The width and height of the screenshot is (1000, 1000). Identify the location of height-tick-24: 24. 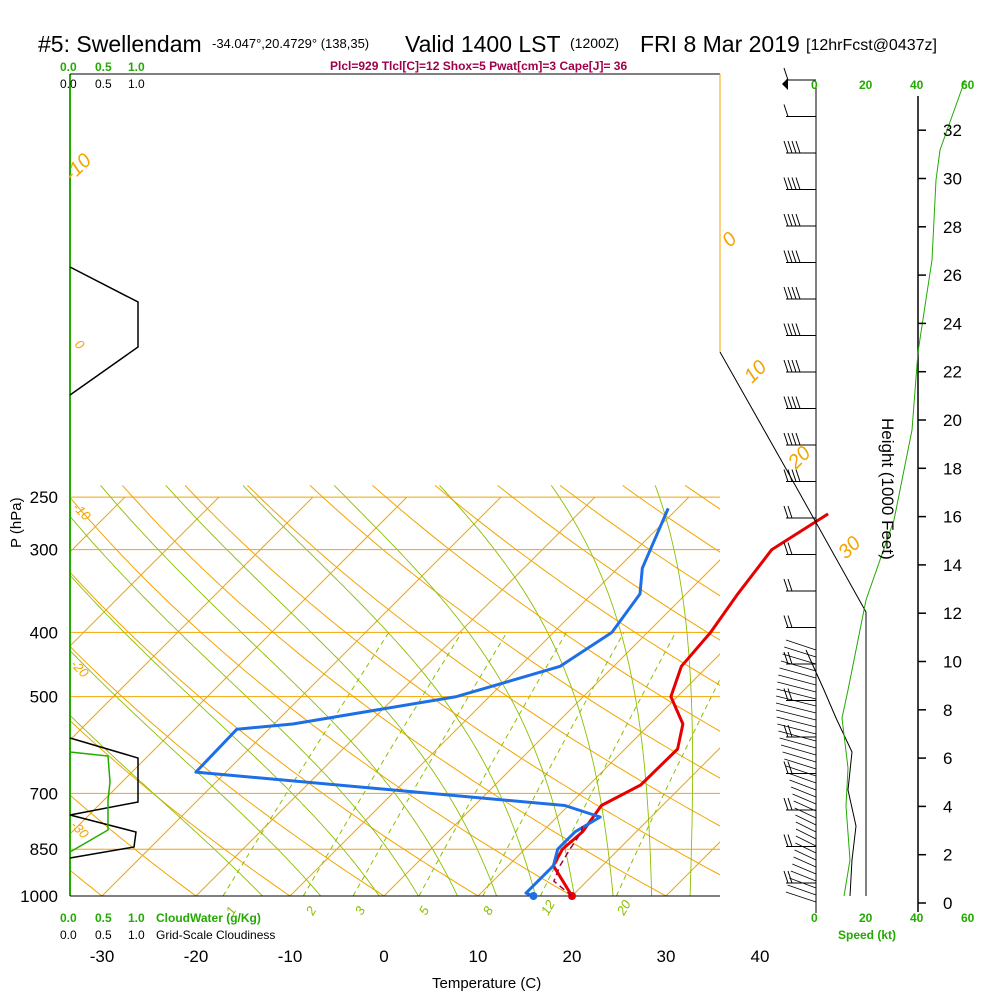
(952, 323).